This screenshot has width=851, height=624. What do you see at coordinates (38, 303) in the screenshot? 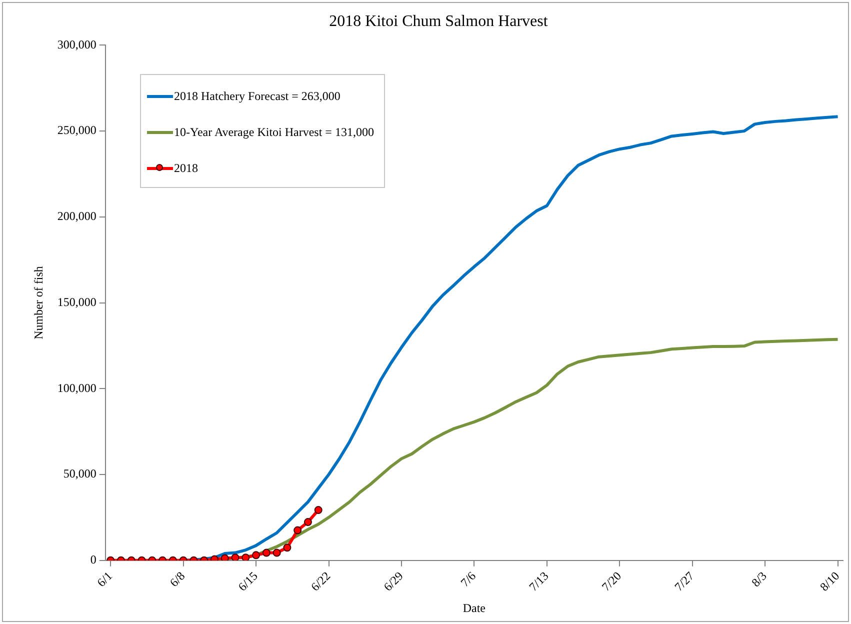
I see `y-axis-title: Number of fish` at bounding box center [38, 303].